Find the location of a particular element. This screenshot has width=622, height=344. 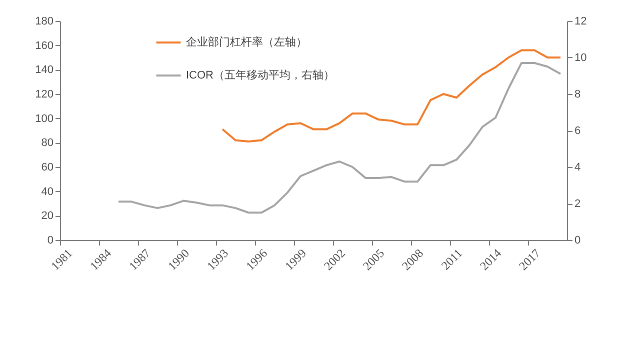

y-tick-label: 0 is located at coordinates (50, 240).